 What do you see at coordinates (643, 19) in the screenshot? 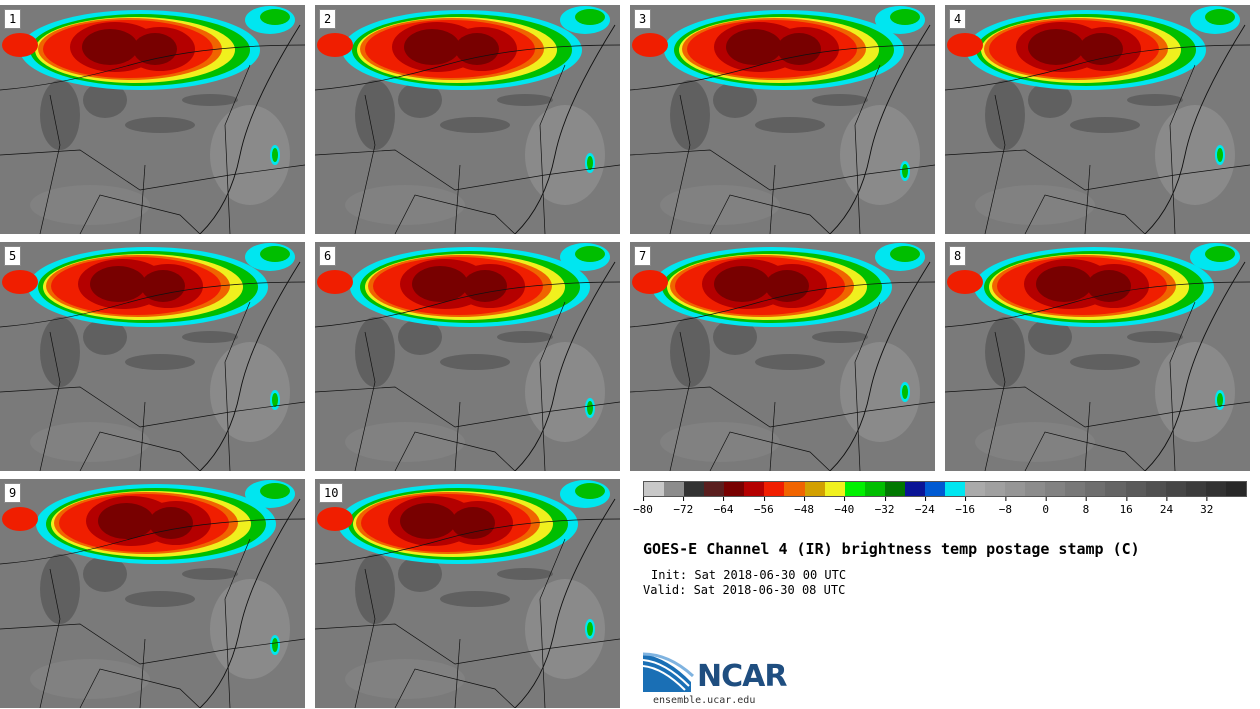
I see `panel-number-label: 3` at bounding box center [643, 19].